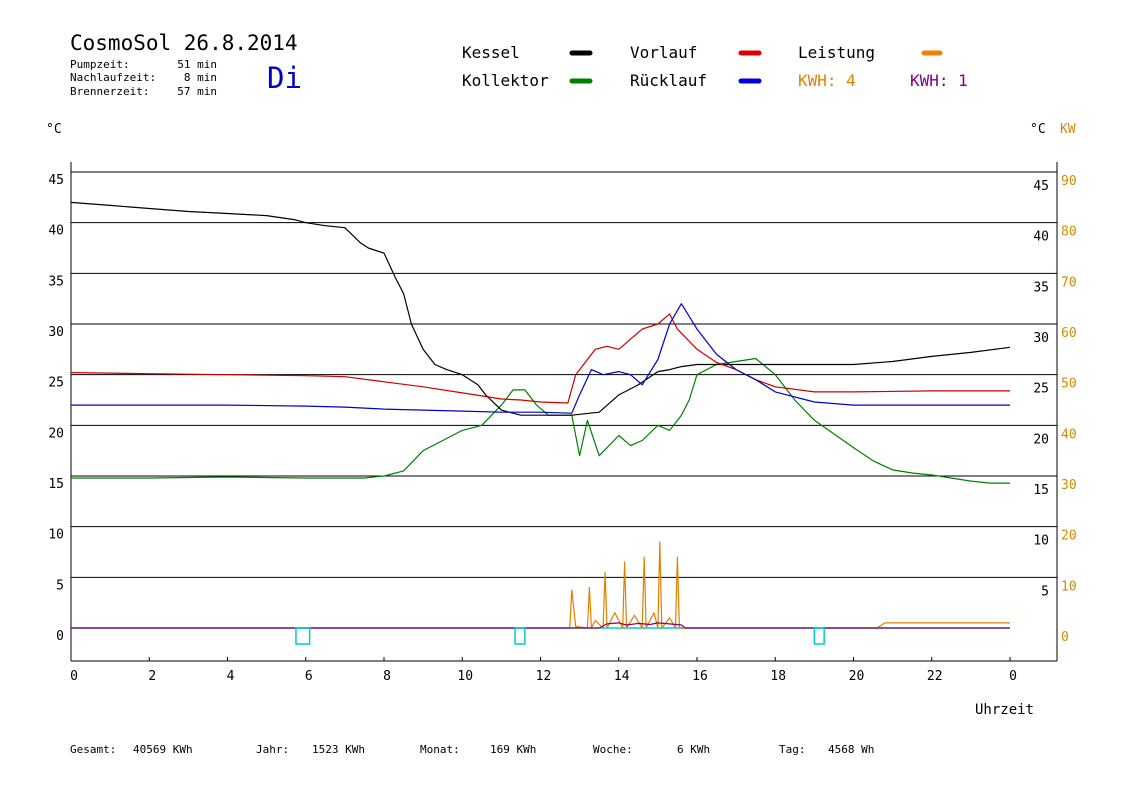 The height and width of the screenshot is (812, 1148). Describe the element at coordinates (1045, 591) in the screenshot. I see `y-tick-right-label: 5` at that location.